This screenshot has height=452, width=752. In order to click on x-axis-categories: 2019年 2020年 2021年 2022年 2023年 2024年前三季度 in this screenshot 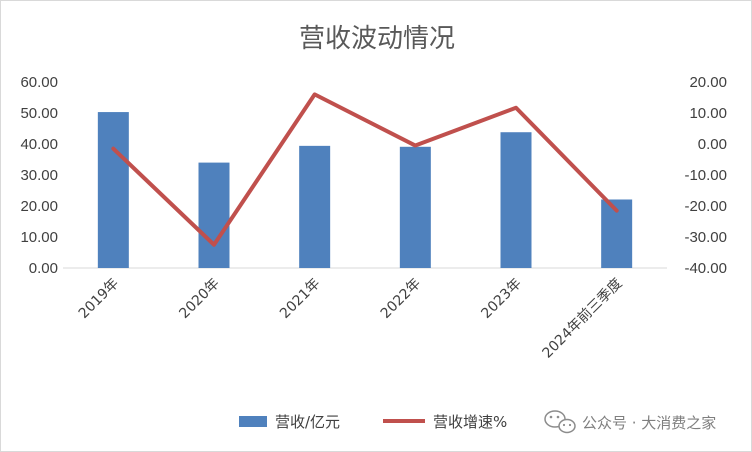, I will do `click(351, 318)`.